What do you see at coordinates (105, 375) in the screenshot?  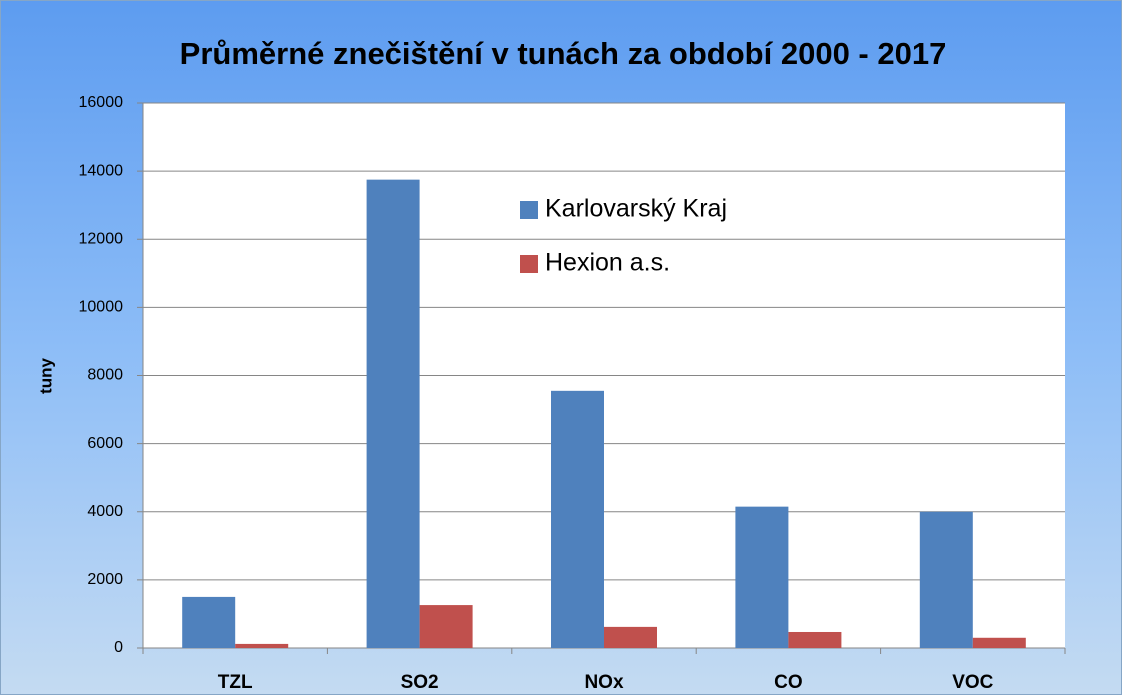 I see `y-tick-label: 8000` at bounding box center [105, 375].